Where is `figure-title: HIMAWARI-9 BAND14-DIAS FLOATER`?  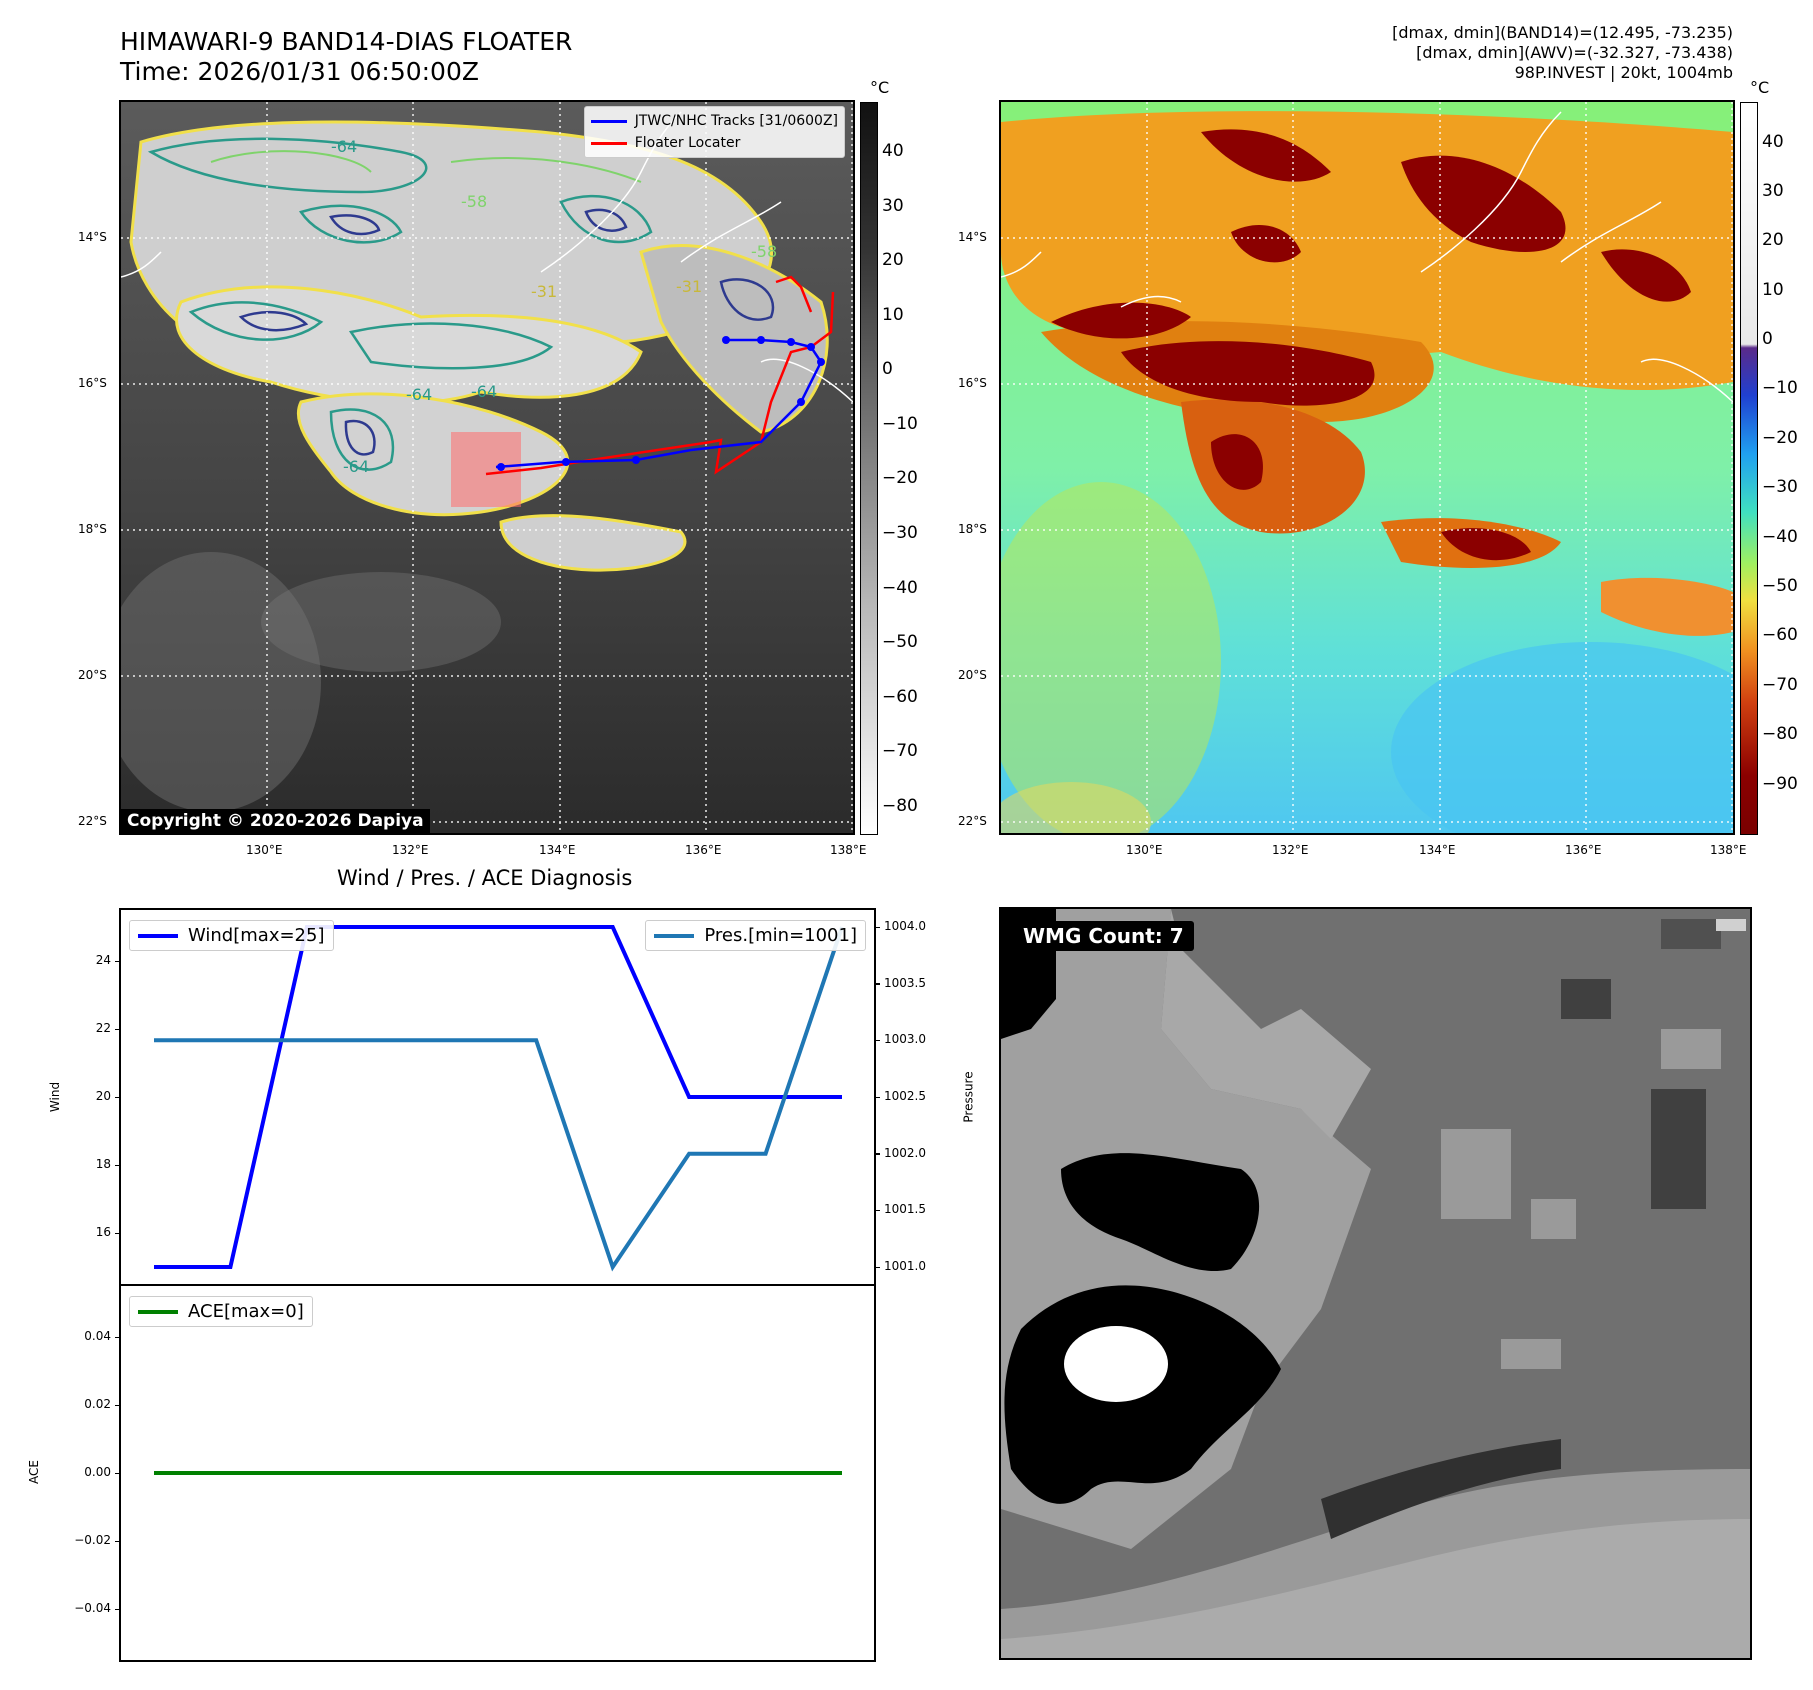
figure-title: HIMAWARI-9 BAND14-DIAS FLOATER is located at coordinates (346, 41).